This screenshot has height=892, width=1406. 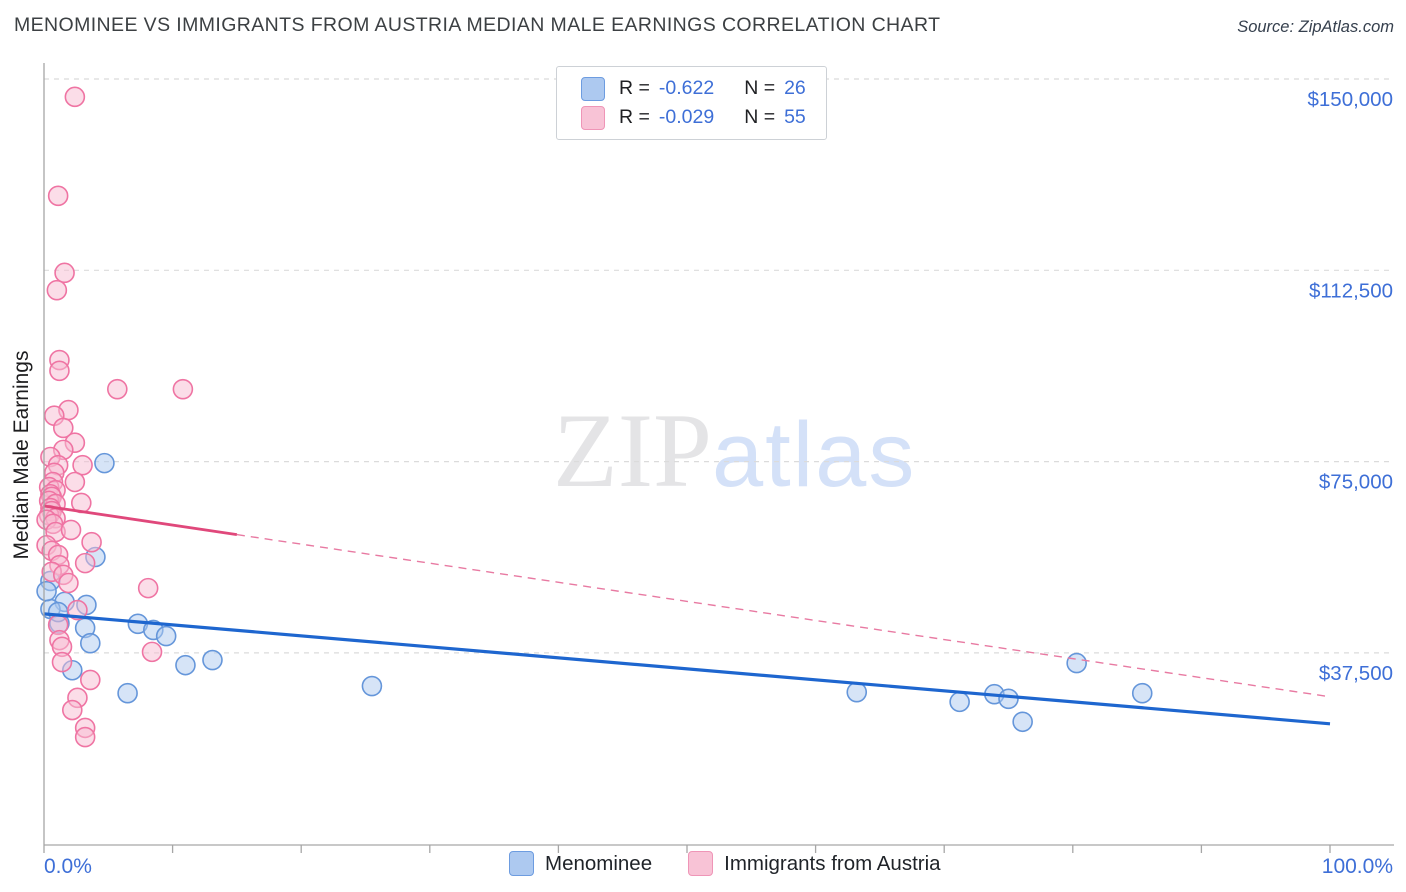 I want to click on y-tick-label: $150,000, so click(x=1350, y=99).